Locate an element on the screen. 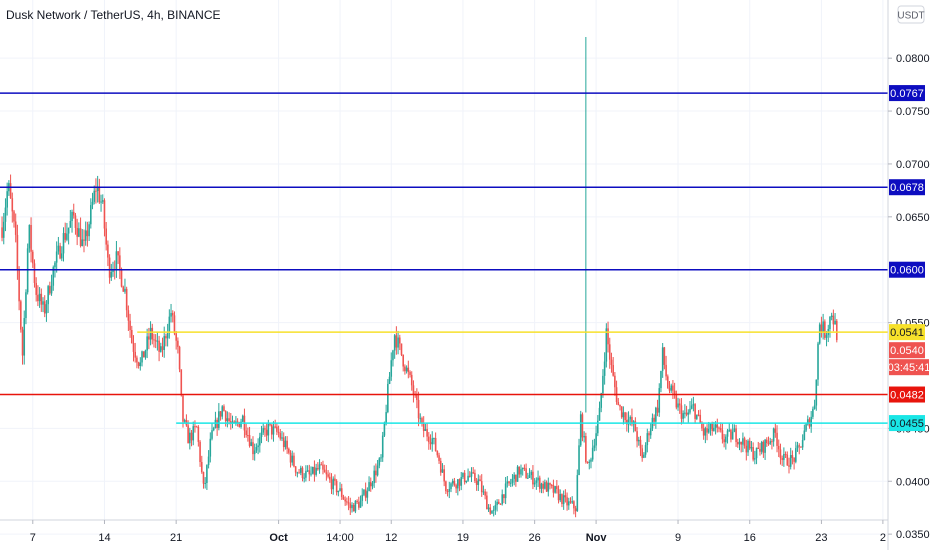  x-tick-label: 26 is located at coordinates (535, 538).